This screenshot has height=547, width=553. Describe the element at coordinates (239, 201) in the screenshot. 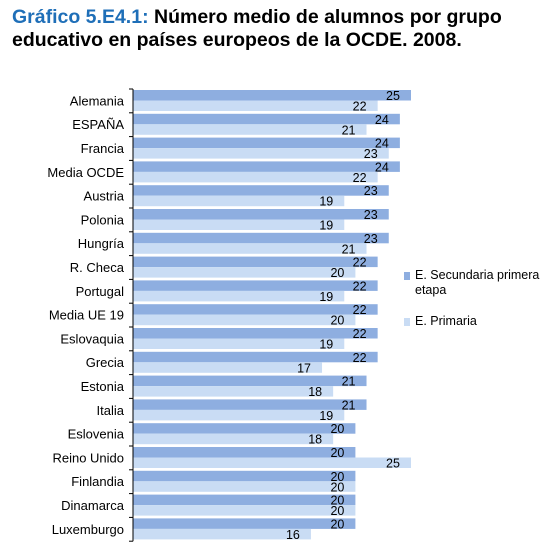

I see `bar-primaria-austria` at that location.